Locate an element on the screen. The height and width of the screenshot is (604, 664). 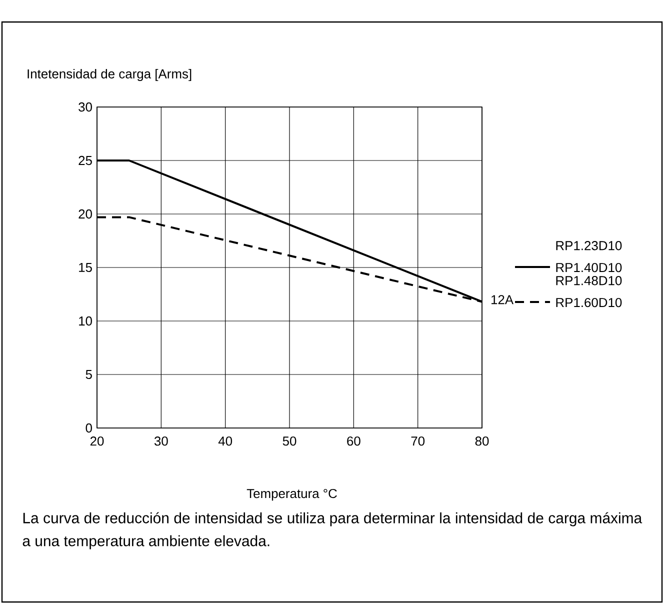
y-tick-label: 15 is located at coordinates (85, 267).